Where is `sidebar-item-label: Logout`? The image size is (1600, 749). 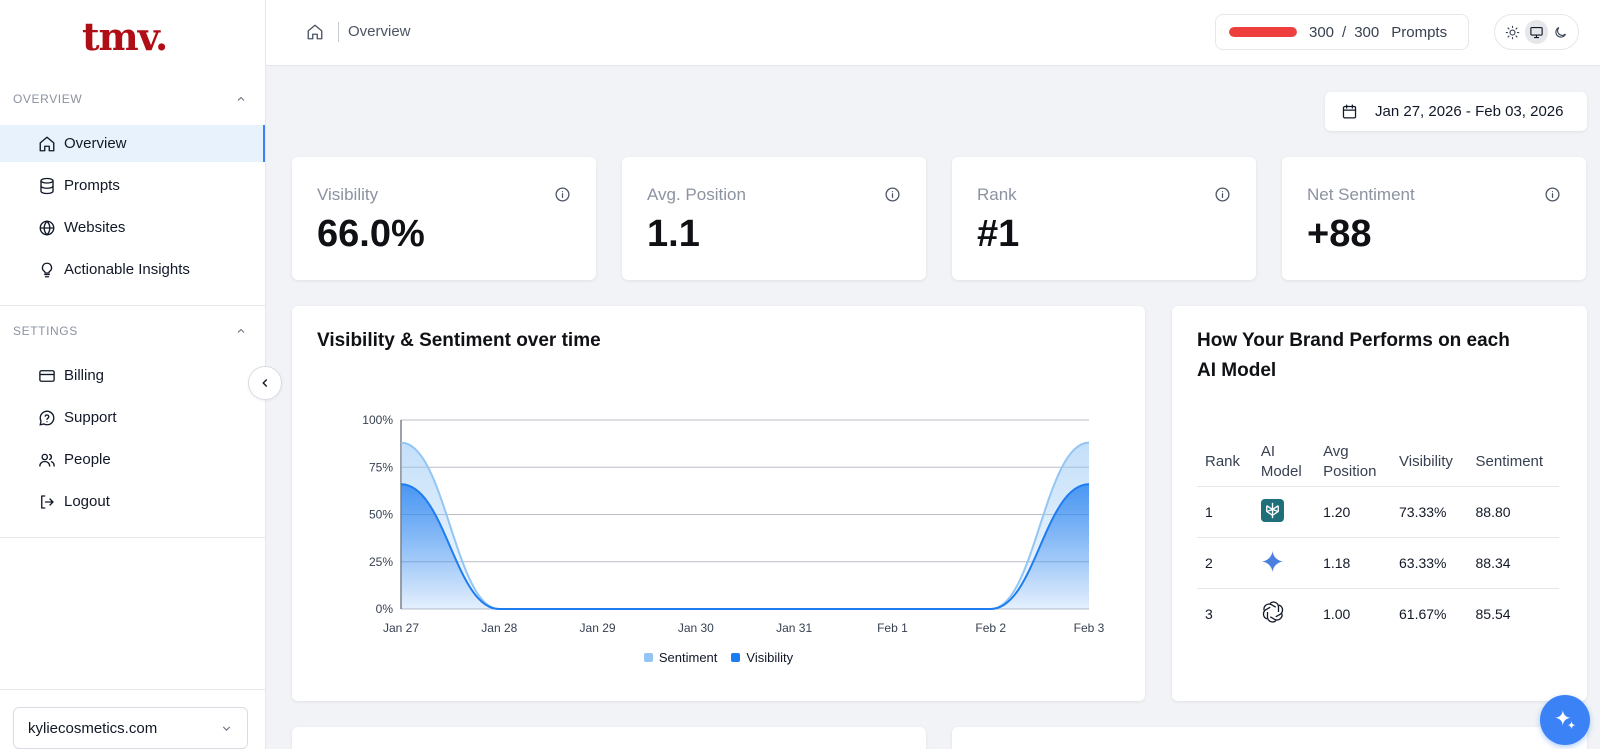 sidebar-item-label: Logout is located at coordinates (87, 501).